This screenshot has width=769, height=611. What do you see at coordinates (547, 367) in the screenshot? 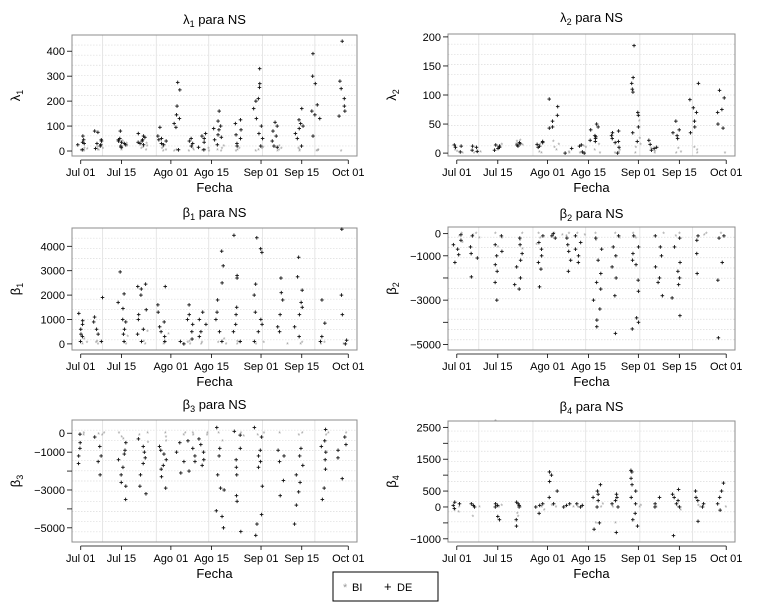
I see `x-tick-label: Ago 01` at bounding box center [547, 367].